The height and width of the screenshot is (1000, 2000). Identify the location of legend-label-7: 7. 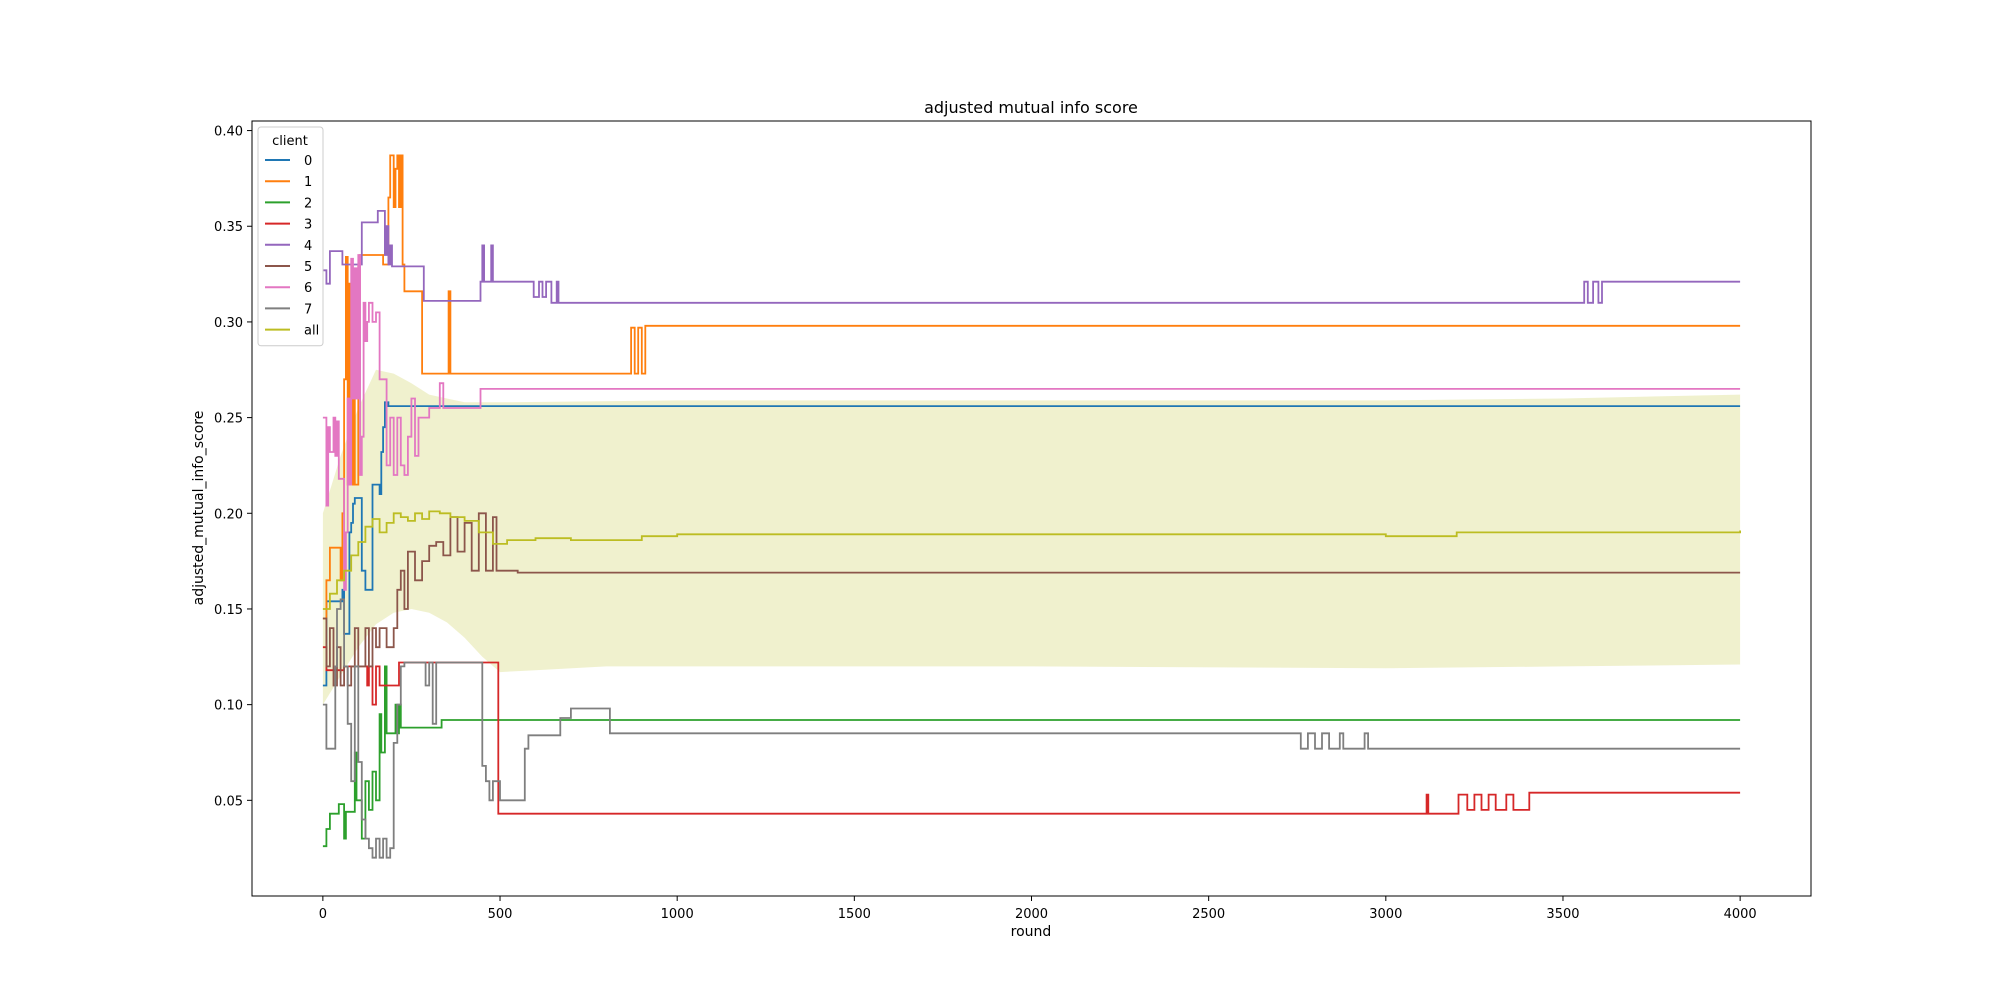
(308, 309).